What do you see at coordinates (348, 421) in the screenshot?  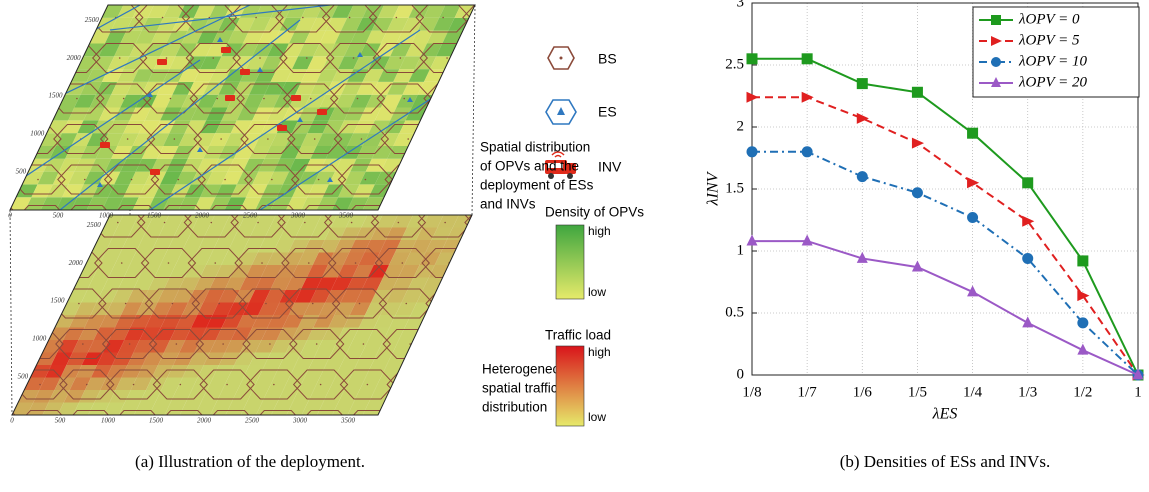 I see `map-x-tick: 3500` at bounding box center [348, 421].